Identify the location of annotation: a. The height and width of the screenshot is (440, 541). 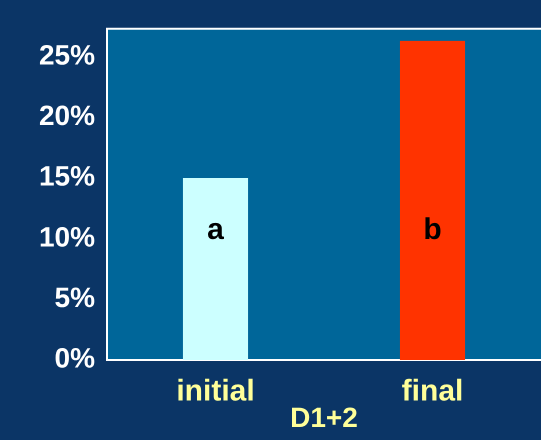
(215, 229).